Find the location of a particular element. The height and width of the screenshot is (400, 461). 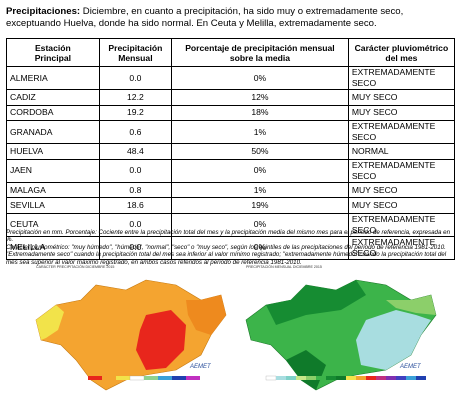

table-cell: CORDOBA is located at coordinates (53, 113).